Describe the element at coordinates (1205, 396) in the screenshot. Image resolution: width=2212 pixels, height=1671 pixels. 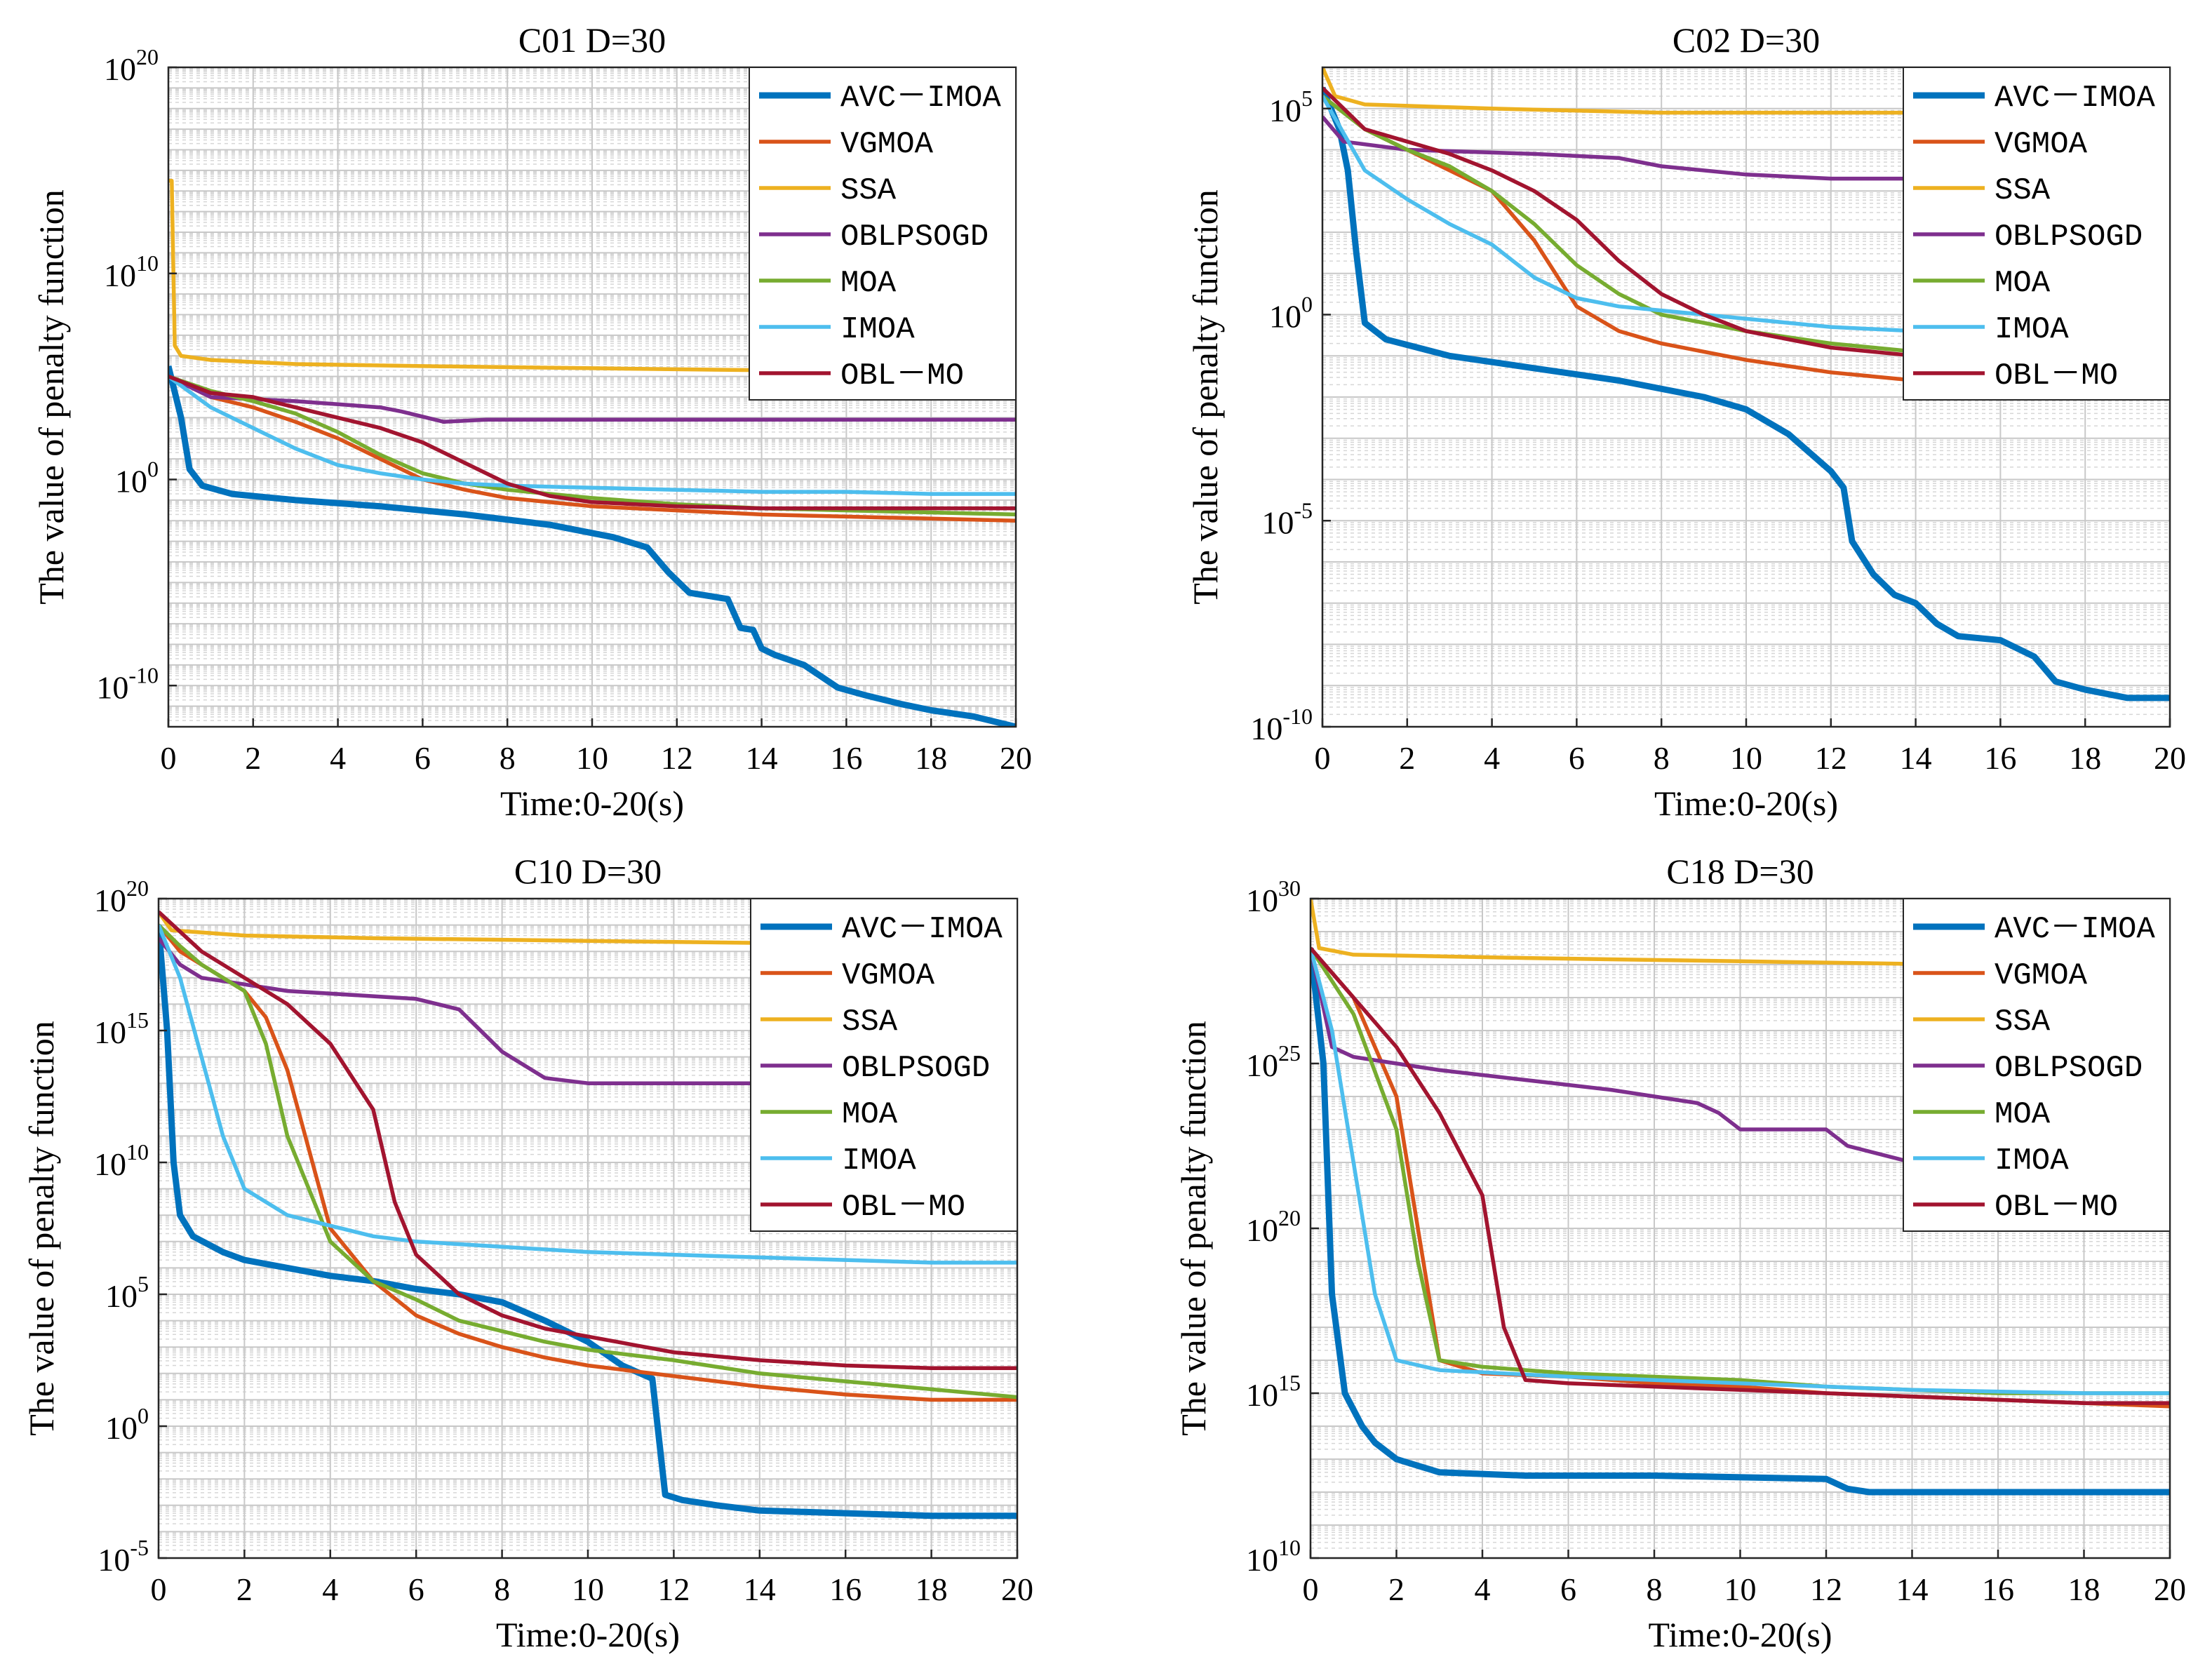
I see `y-axis-label: The value of penalty function` at that location.